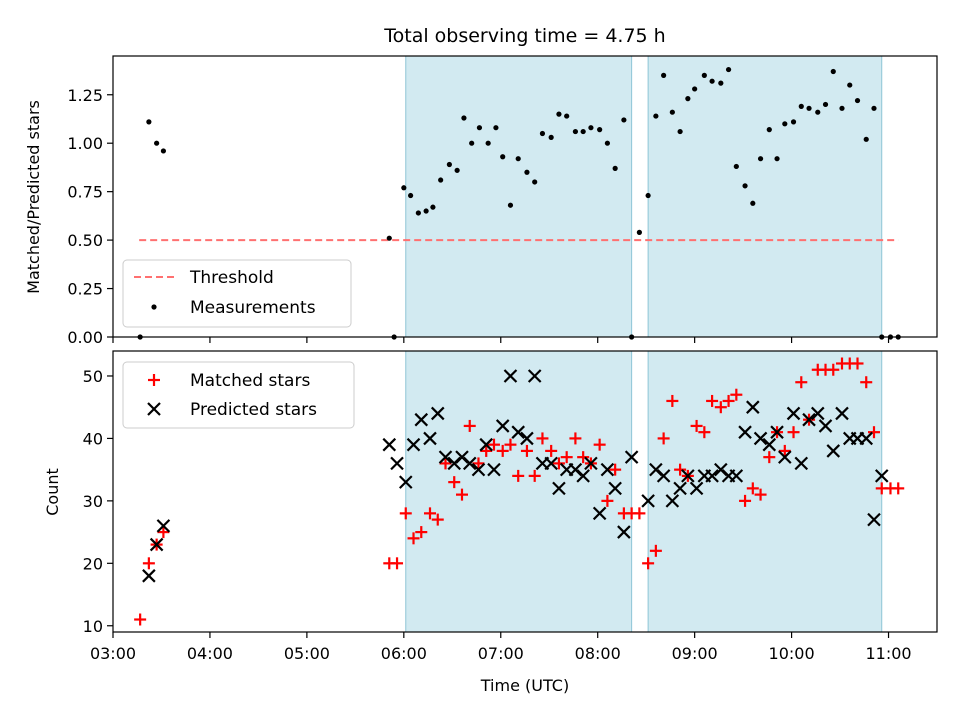 The height and width of the screenshot is (720, 960). What do you see at coordinates (237, 293) in the screenshot?
I see `top-legend: Threshold Measurements` at bounding box center [237, 293].